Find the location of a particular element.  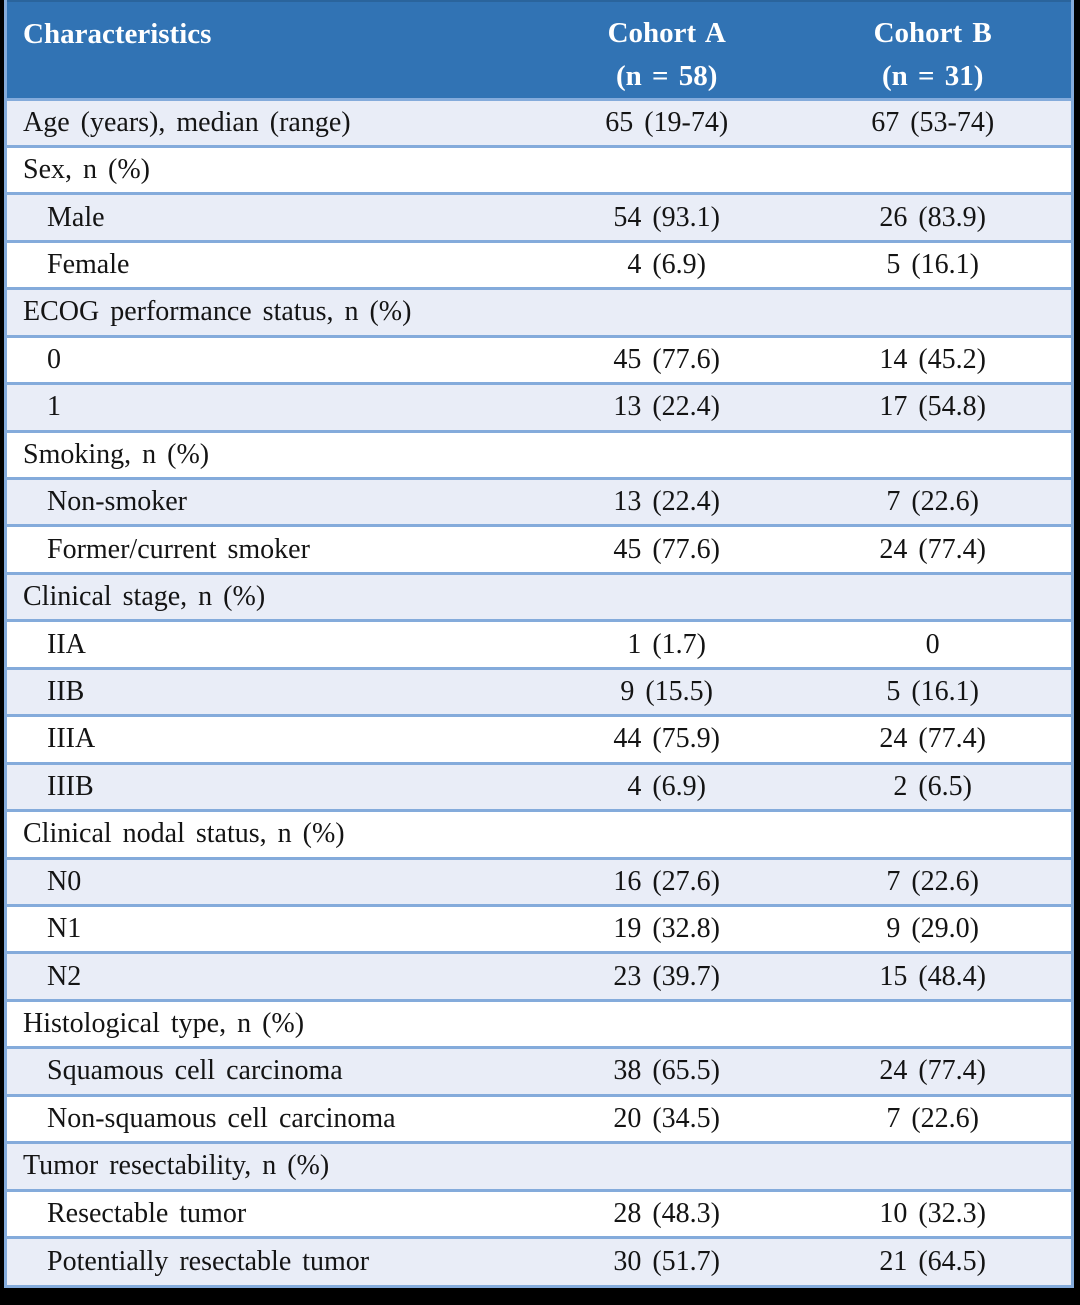

row-label: Smoking, n (%) is located at coordinates (273, 454).